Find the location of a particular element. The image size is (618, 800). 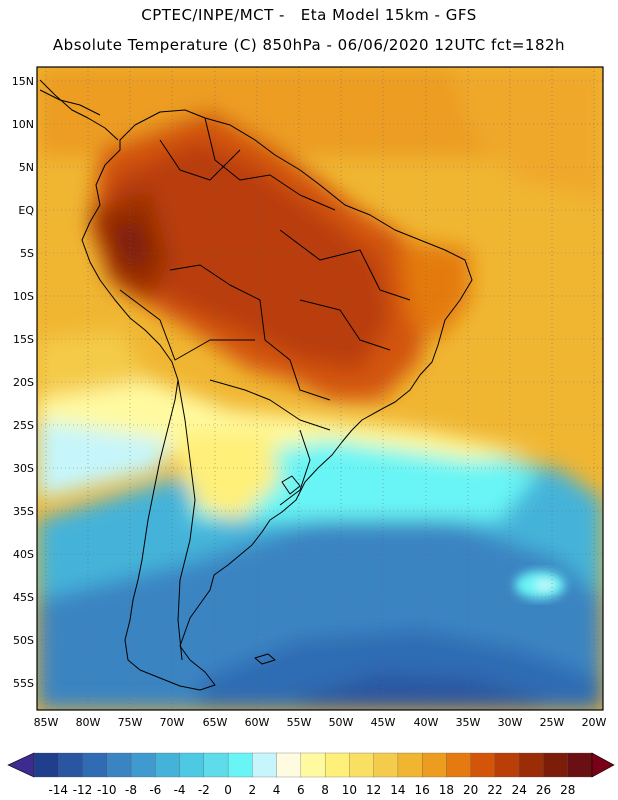

lon-label: 40W is located at coordinates (426, 722).